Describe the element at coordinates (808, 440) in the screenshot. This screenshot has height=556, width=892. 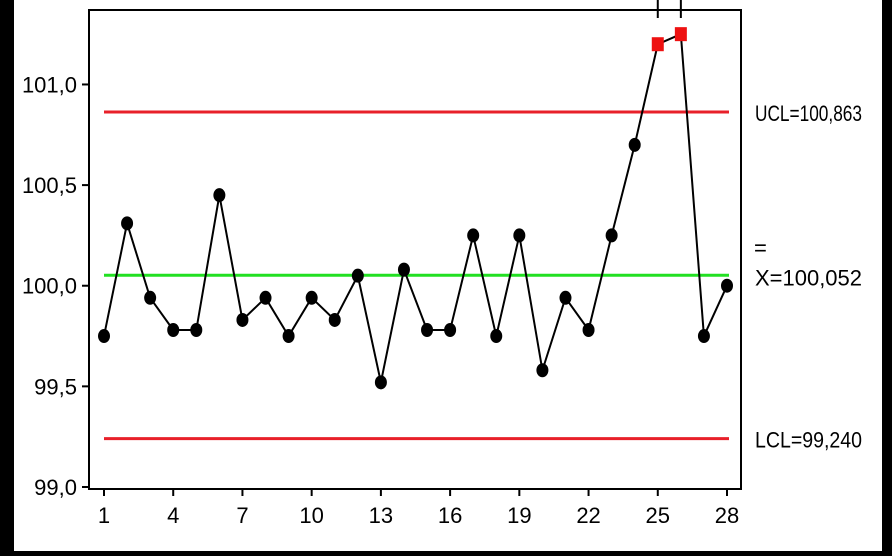
I see `limit-label-lcl: LCL=99,240` at that location.